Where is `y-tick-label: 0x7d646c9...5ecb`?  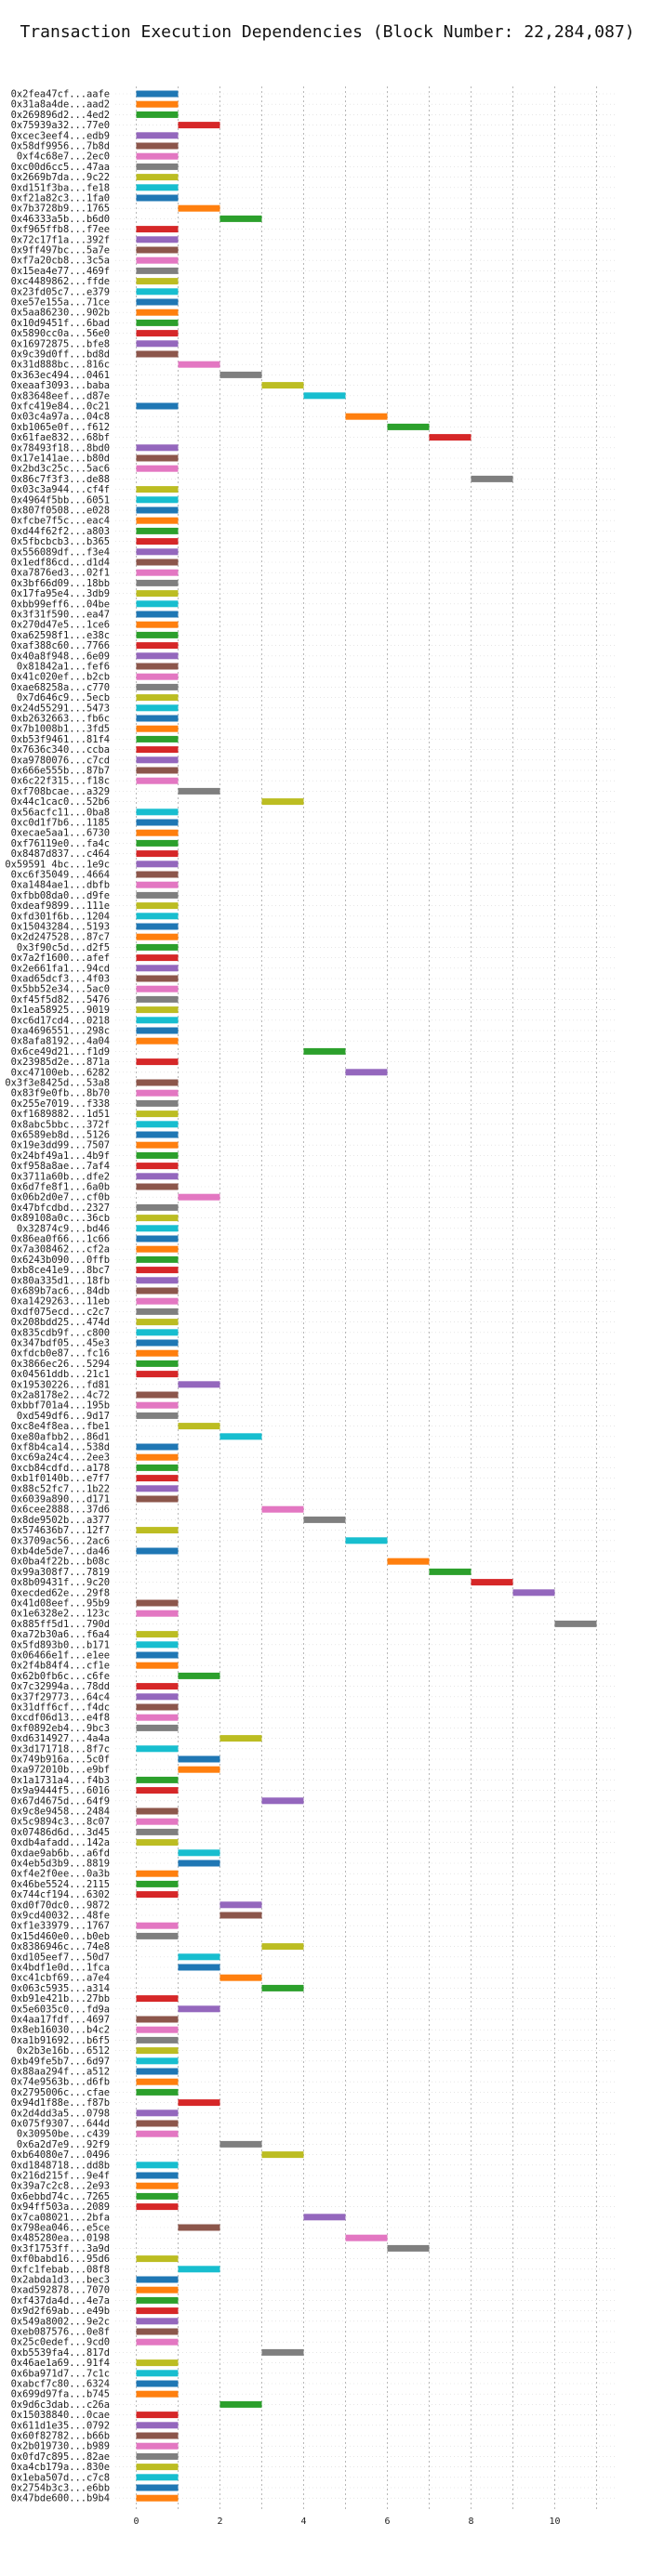 y-tick-label: 0x7d646c9...5ecb is located at coordinates (64, 697).